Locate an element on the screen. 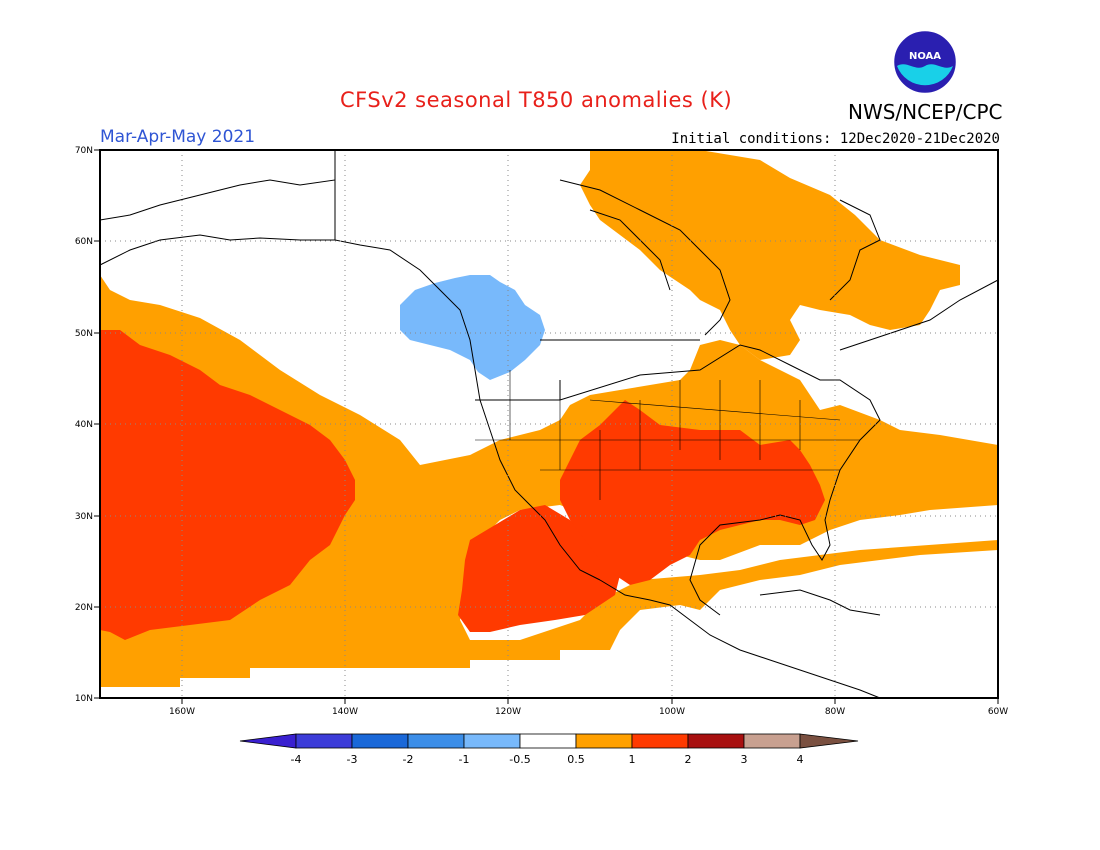 This screenshot has height=850, width=1100. map-title: CFSv2 seasonal T850 anomalies (K) is located at coordinates (536, 100).